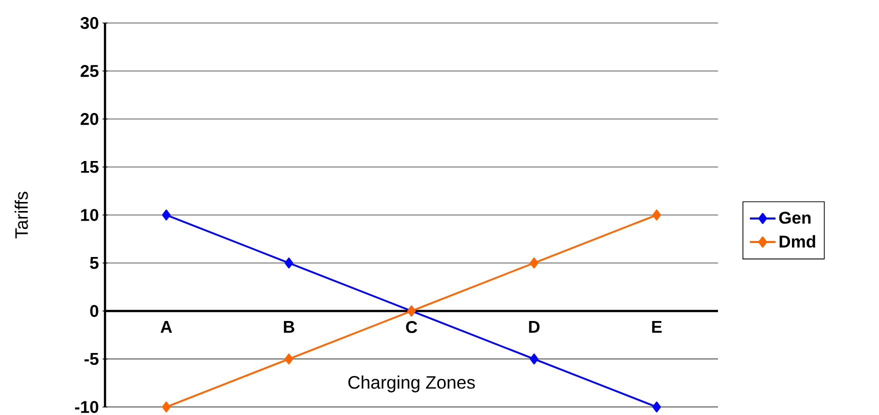 Image resolution: width=879 pixels, height=415 pixels. Describe the element at coordinates (21, 215) in the screenshot. I see `y-axis-title: Tariffs` at that location.